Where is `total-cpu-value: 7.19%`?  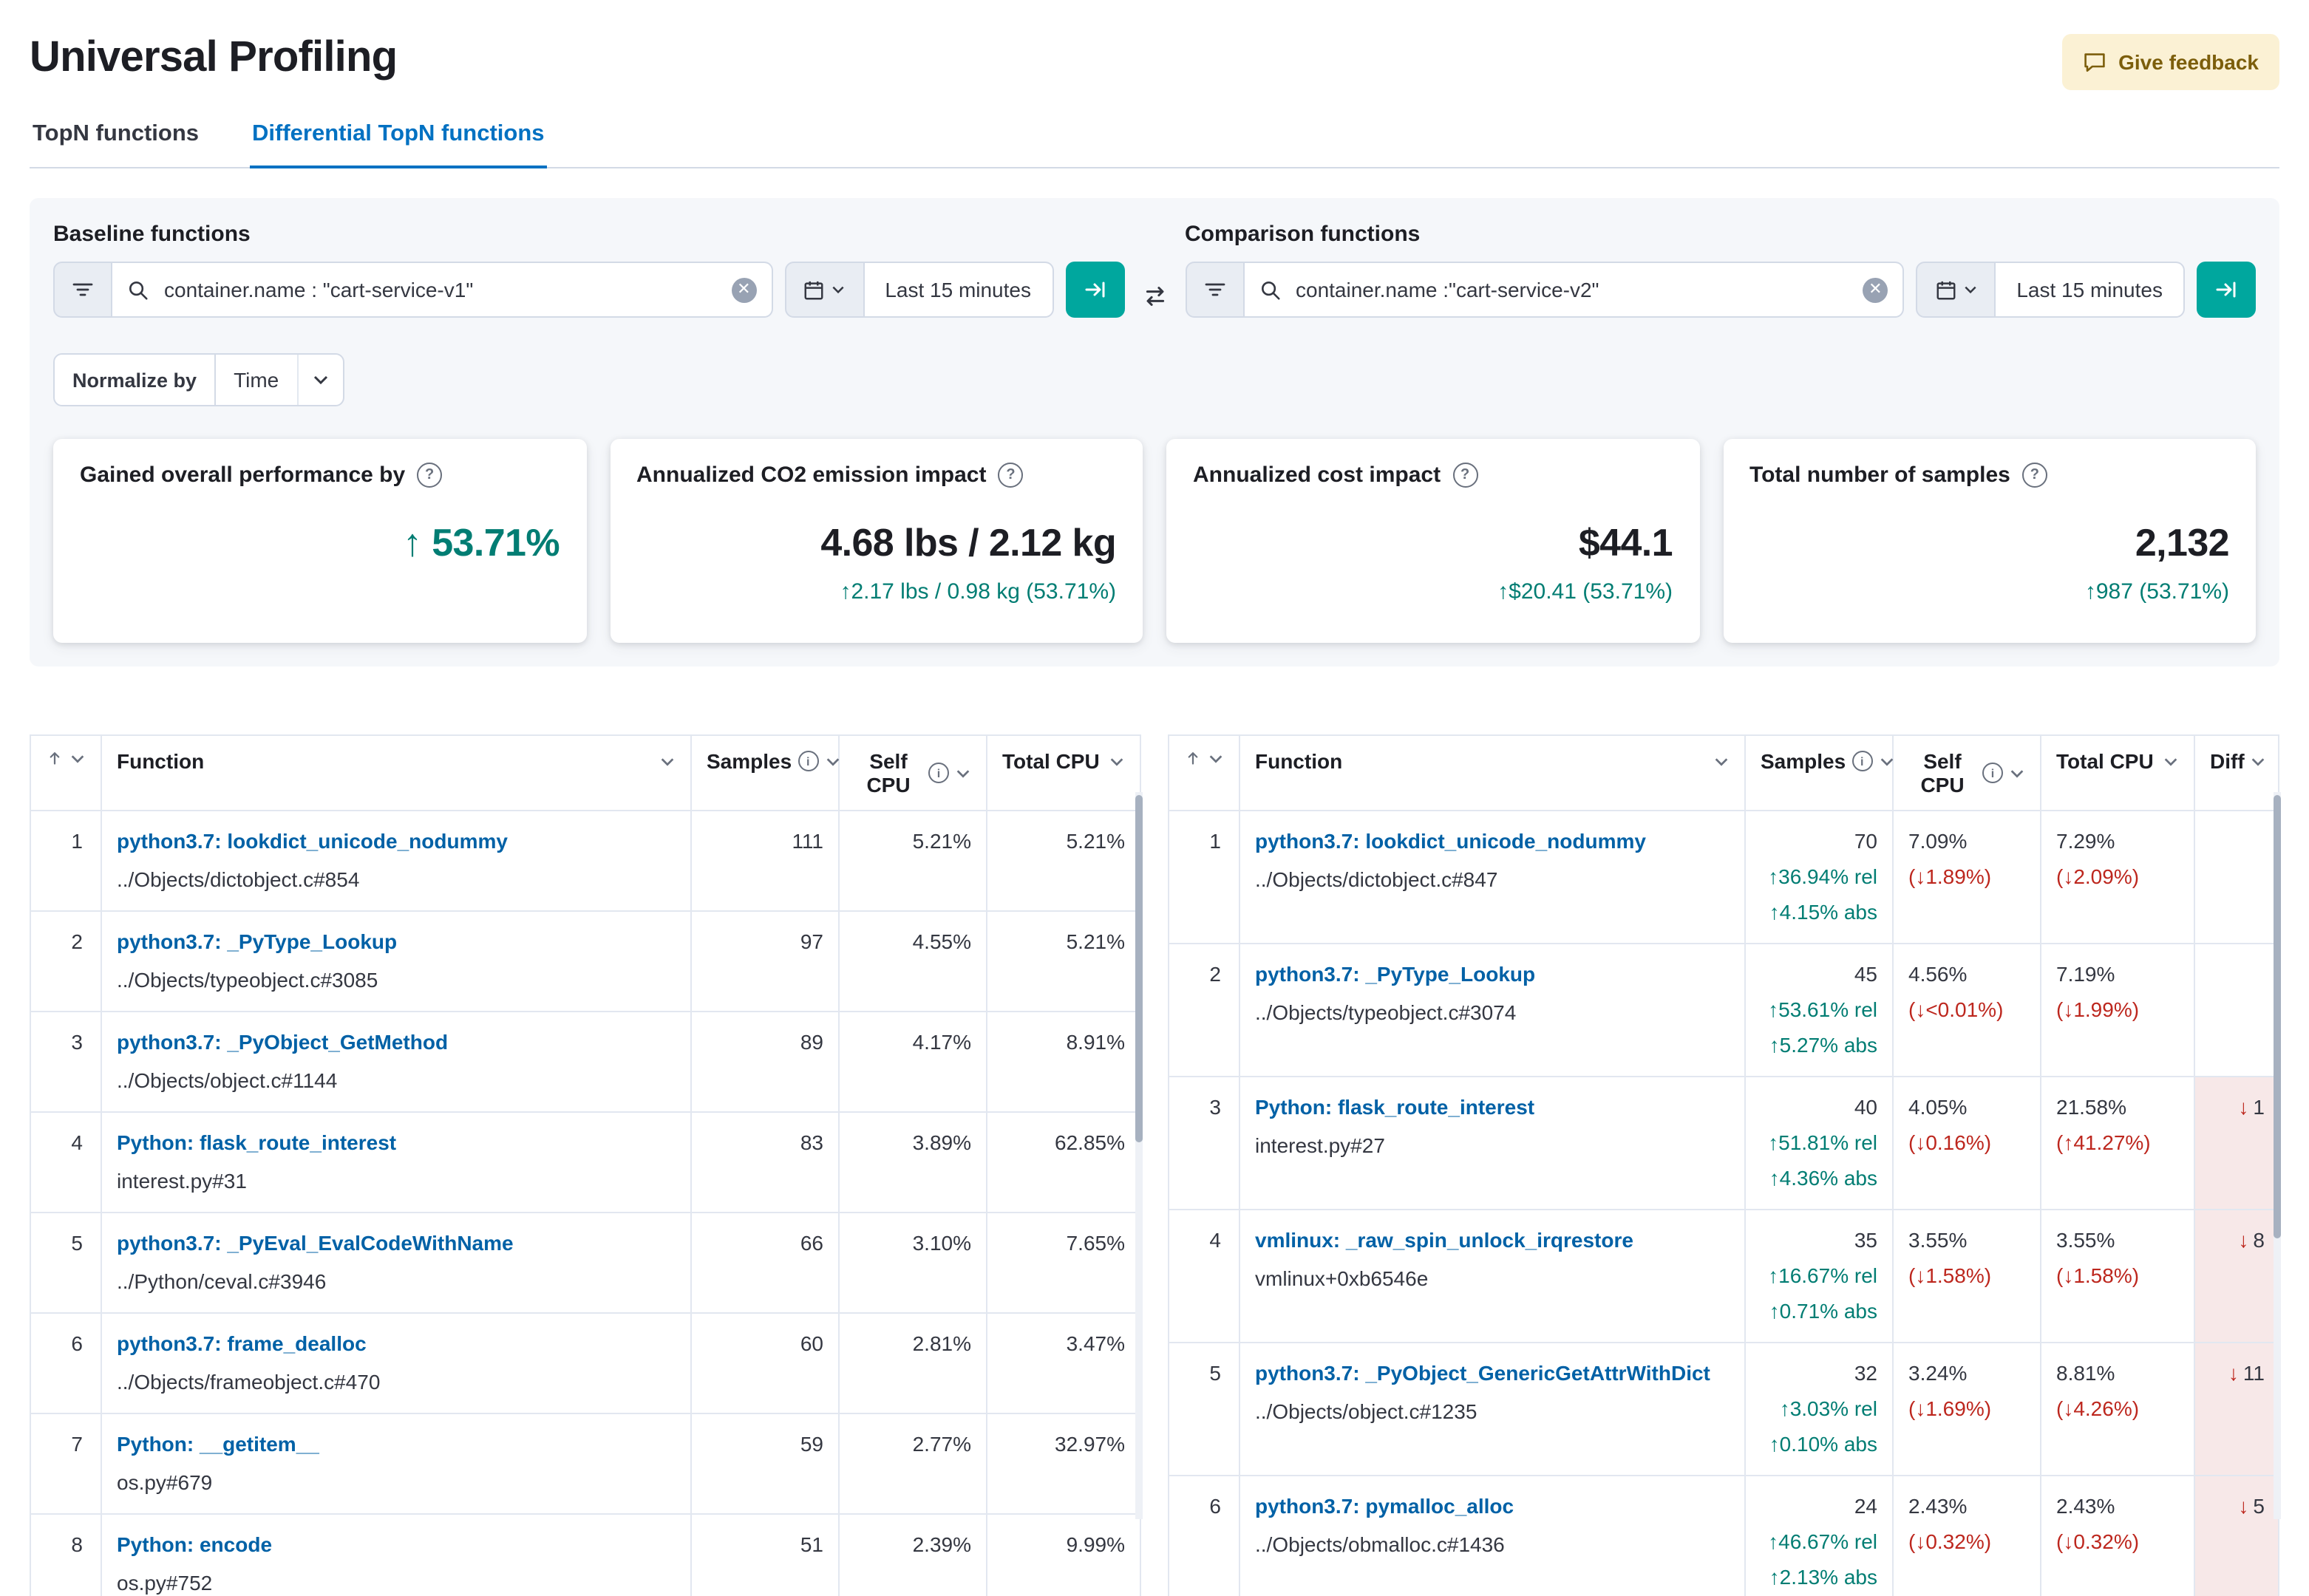
total-cpu-value: 7.19% is located at coordinates (2085, 974).